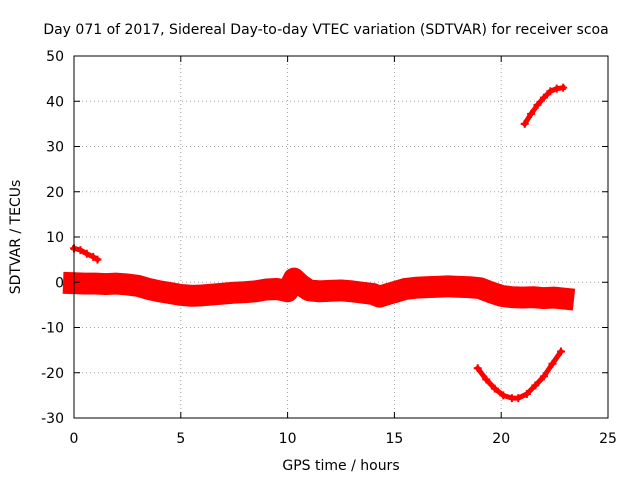  I want to click on x-tick-label: 25, so click(608, 439).